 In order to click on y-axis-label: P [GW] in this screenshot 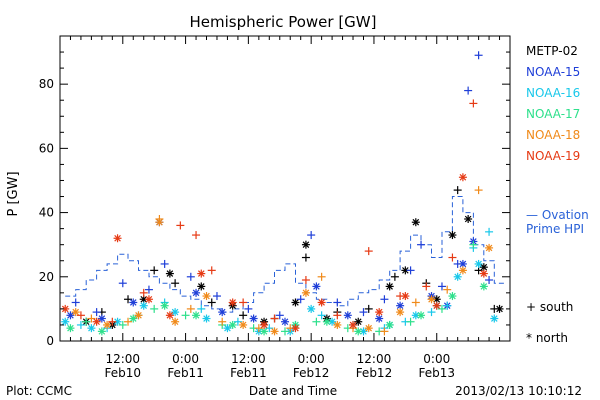, I will do `click(13, 193)`.